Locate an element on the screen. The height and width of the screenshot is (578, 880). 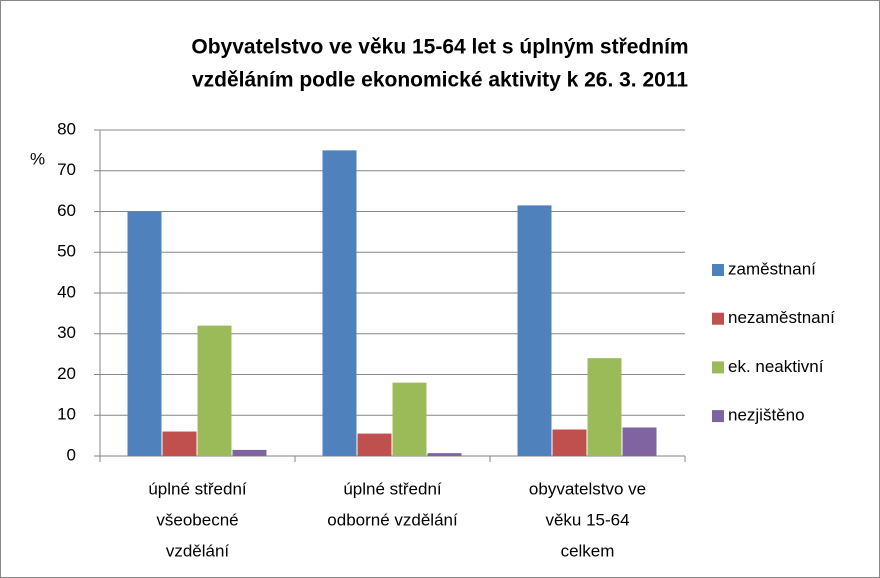
x-tick-label: všeobecné is located at coordinates (197, 519).